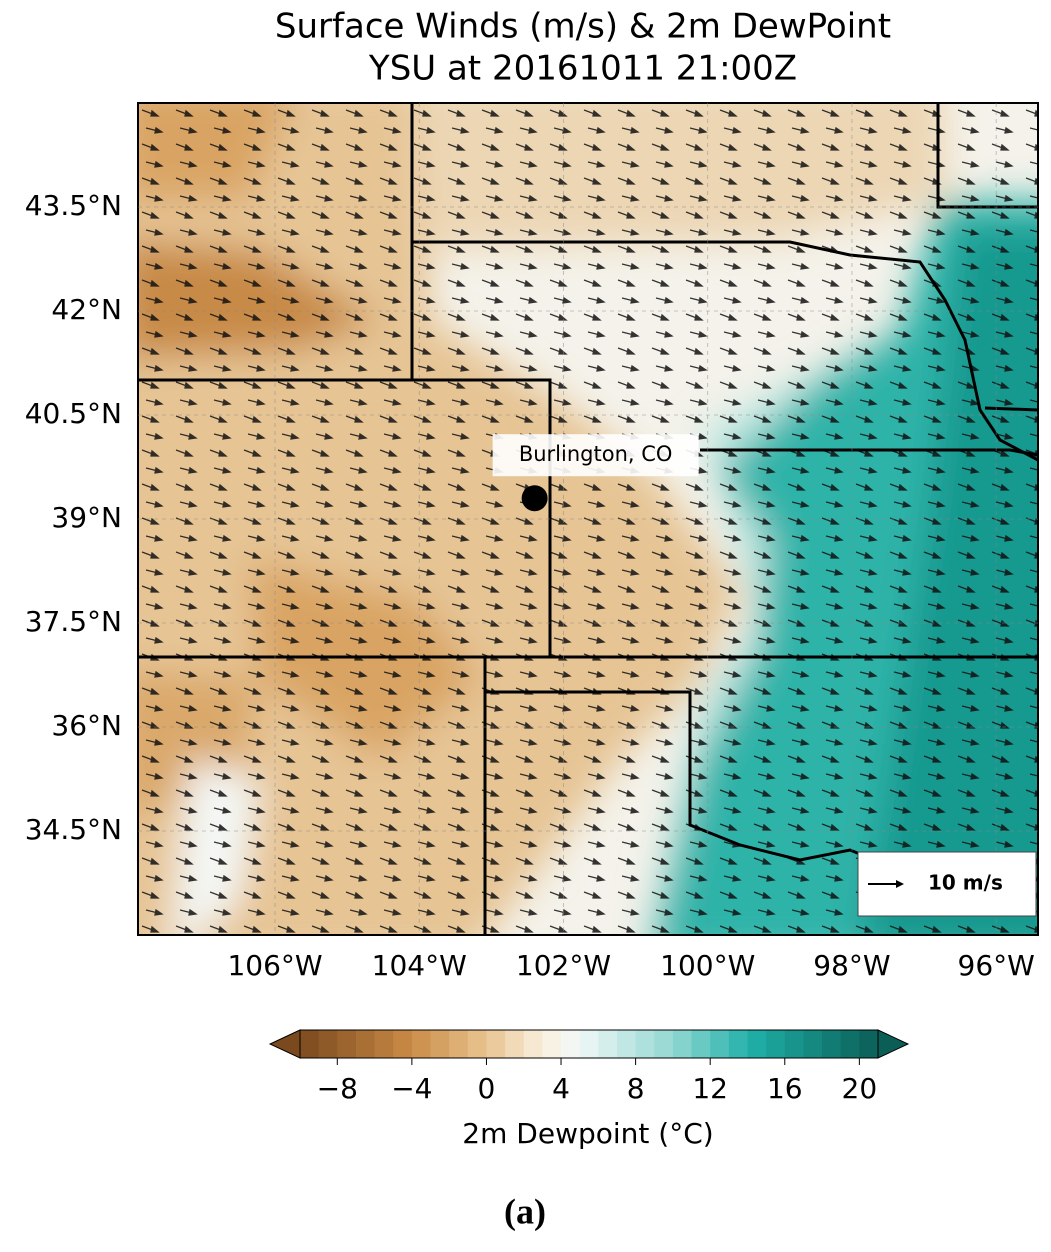 The width and height of the screenshot is (1051, 1252). What do you see at coordinates (563, 965) in the screenshot?
I see `lon-tick-label: 102°W` at bounding box center [563, 965].